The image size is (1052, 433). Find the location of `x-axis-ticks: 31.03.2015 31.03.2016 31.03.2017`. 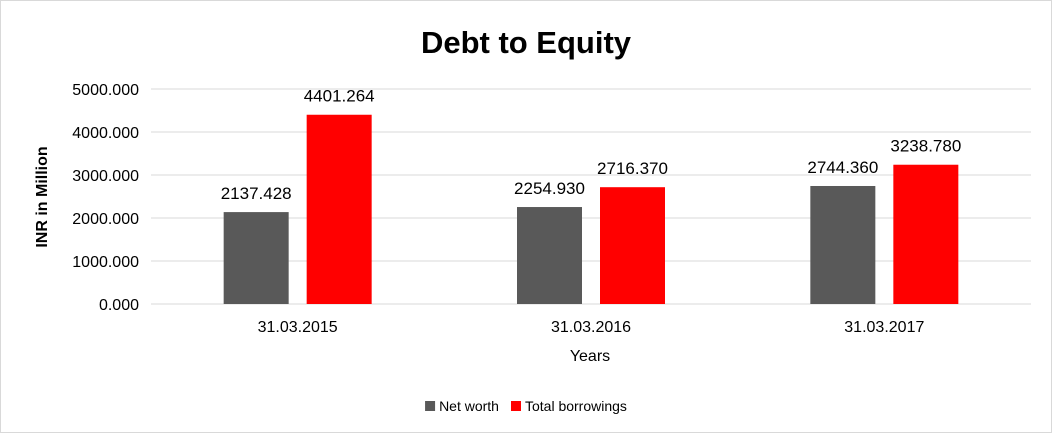

x-axis-ticks: 31.03.2015 31.03.2016 31.03.2017 is located at coordinates (591, 327).